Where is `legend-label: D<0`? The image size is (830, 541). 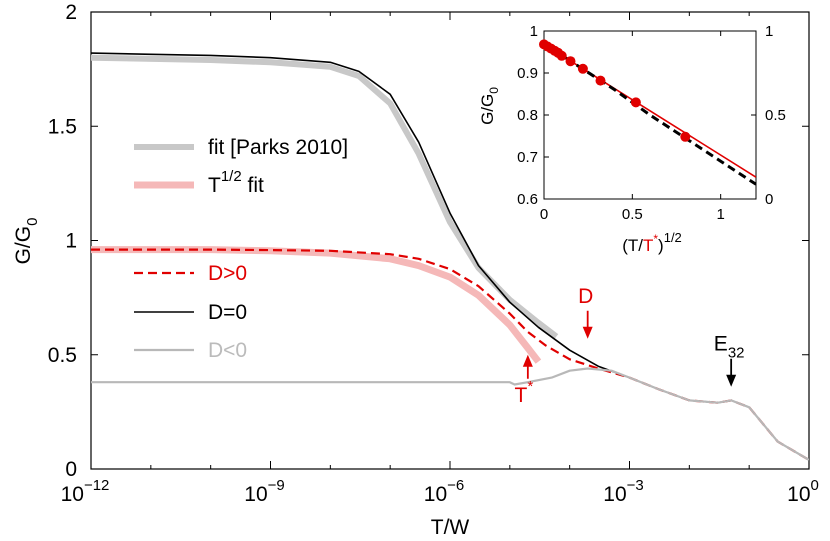 legend-label: D<0 is located at coordinates (227, 350).